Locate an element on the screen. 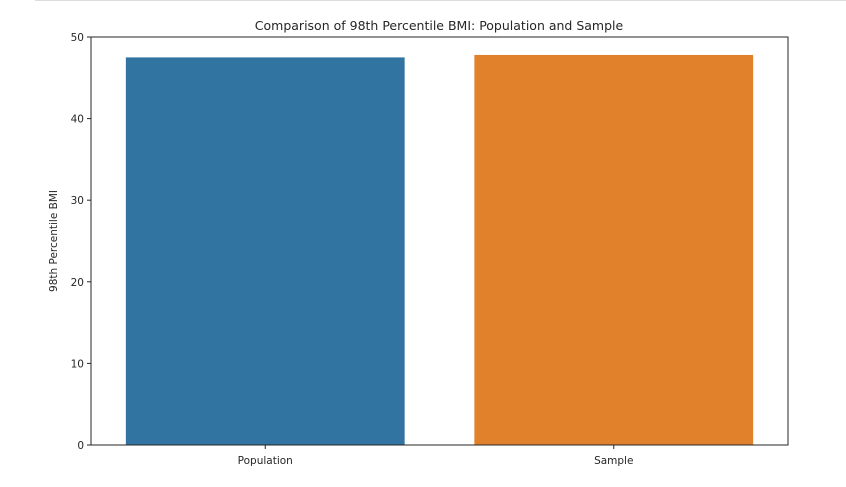 The image size is (846, 487). y-tick-label: 10 is located at coordinates (77, 364).